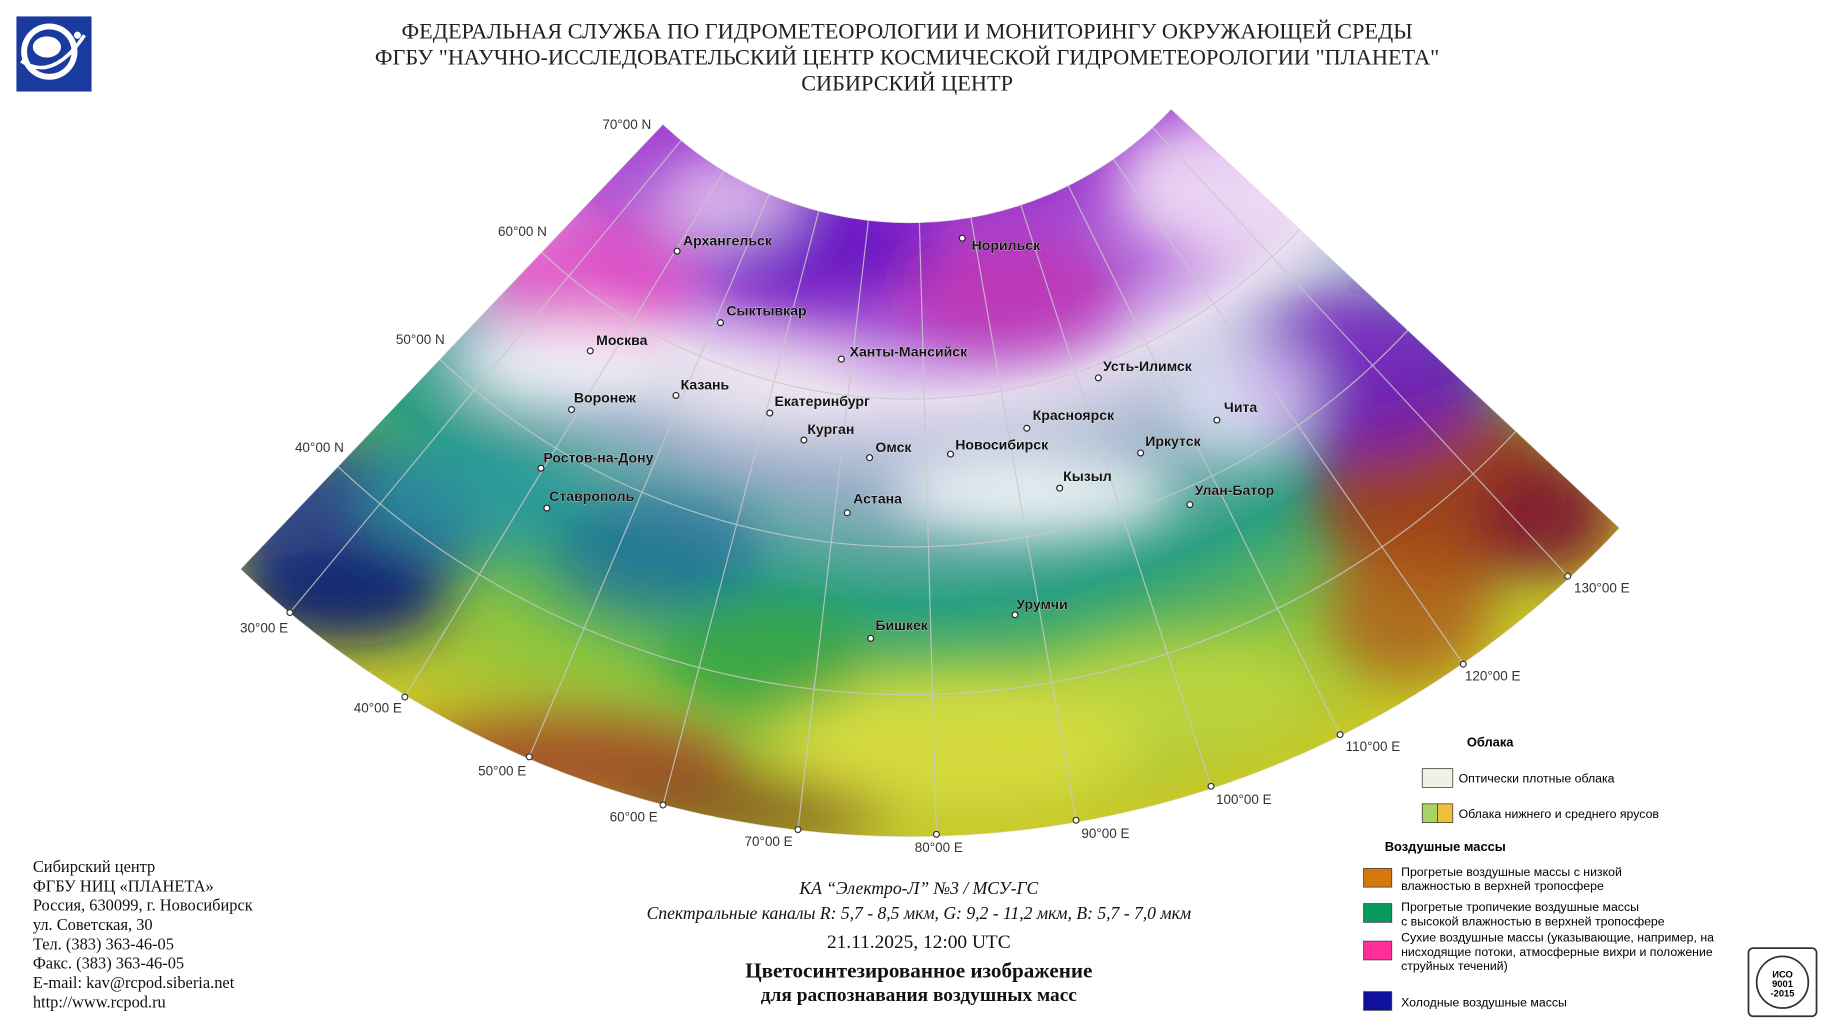 This screenshot has height=1035, width=1840. I want to click on header-line: СИБИРСКИЙ ЦЕНТР, so click(907, 82).